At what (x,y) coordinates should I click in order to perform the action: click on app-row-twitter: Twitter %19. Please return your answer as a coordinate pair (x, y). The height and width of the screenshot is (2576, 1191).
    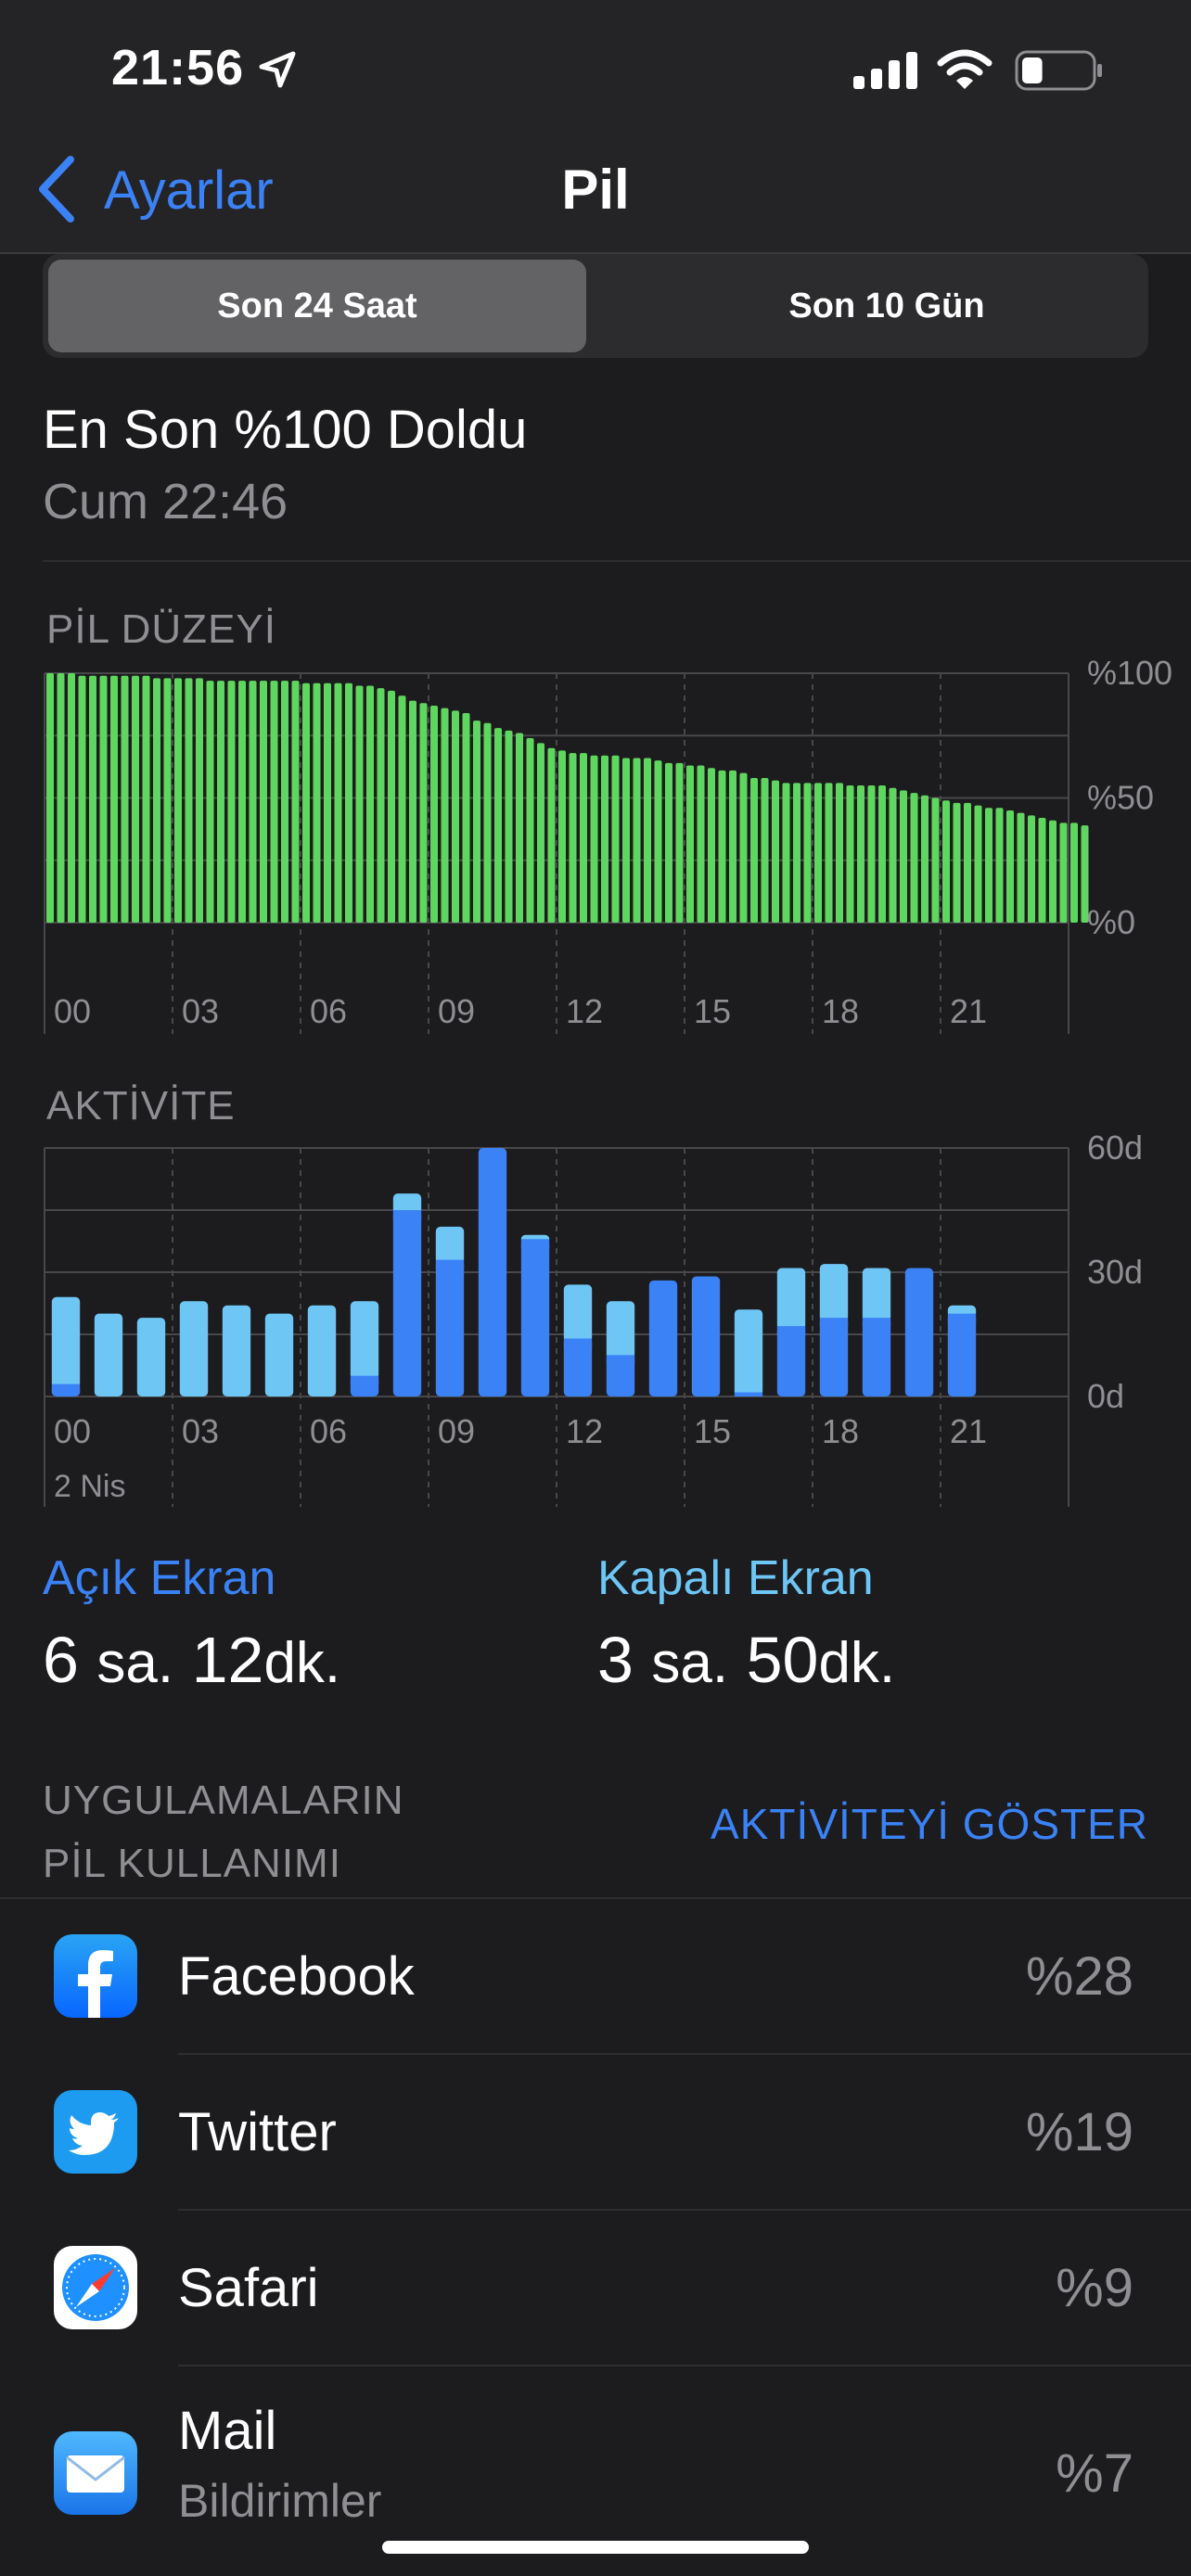
    Looking at the image, I should click on (595, 2133).